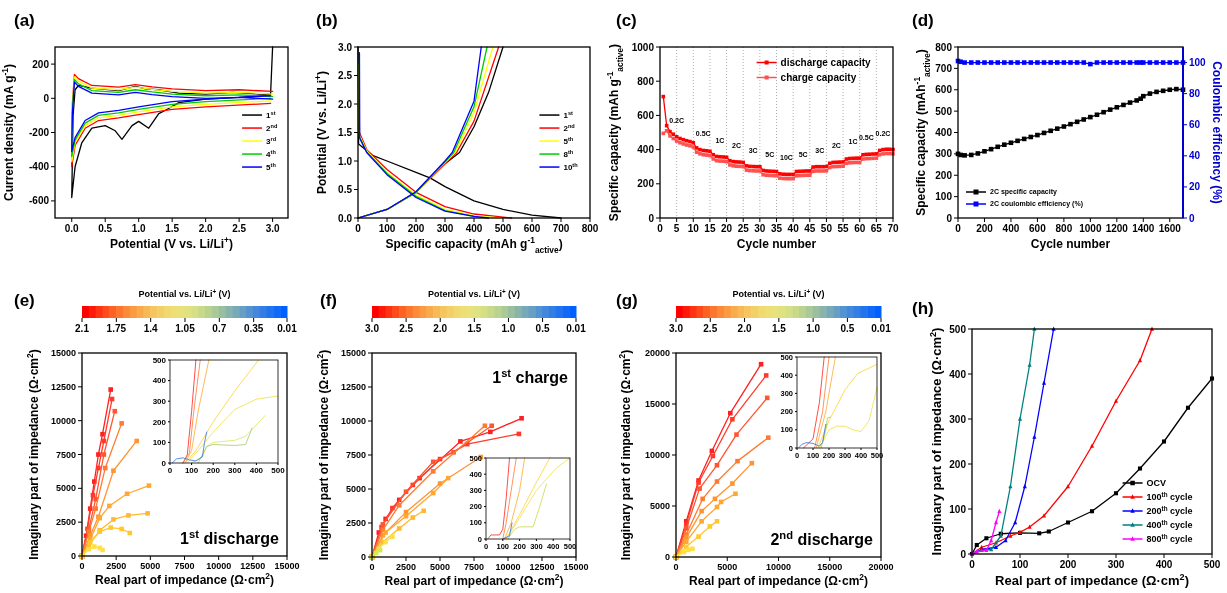  I want to click on color-bar-label: 2.0, so click(440, 328).